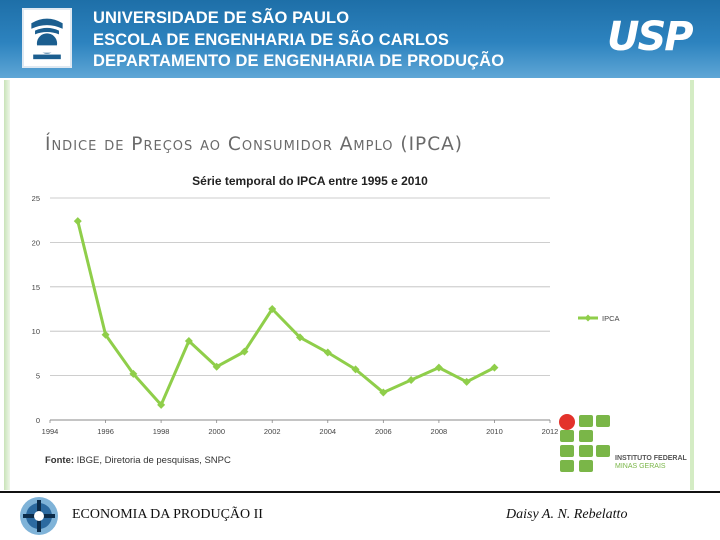  What do you see at coordinates (611, 318) in the screenshot?
I see `legend-label: IPCA` at bounding box center [611, 318].